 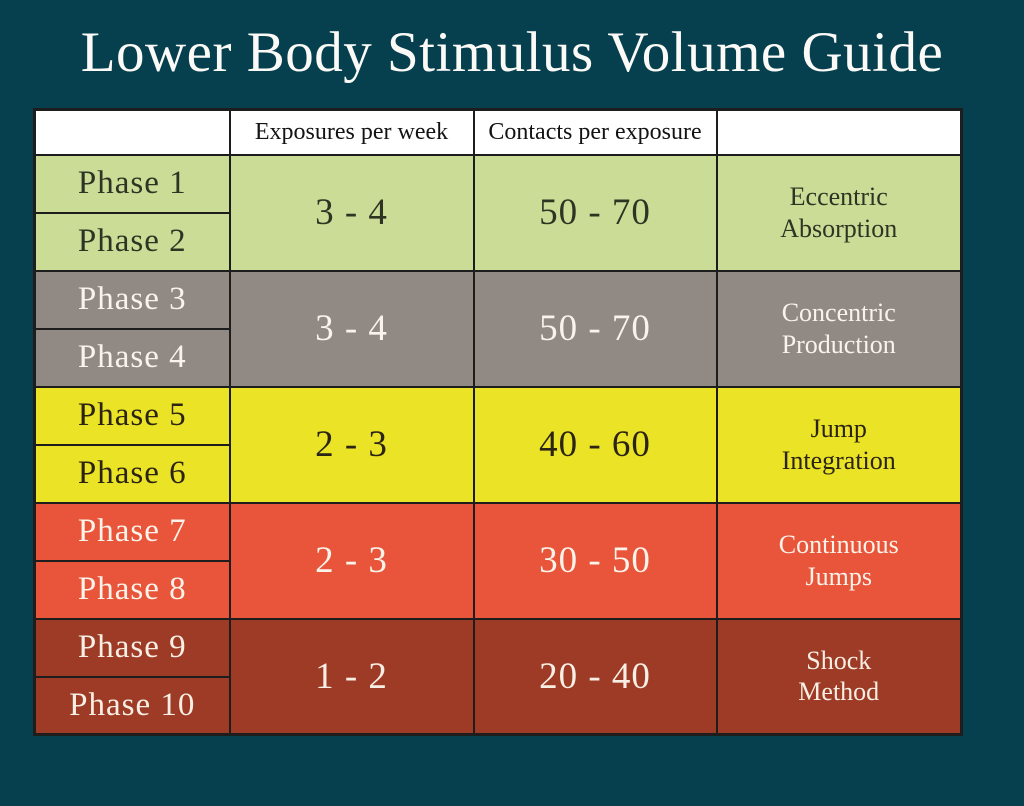 What do you see at coordinates (595, 560) in the screenshot?
I see `group-4-contacts-cell: 30 - 50` at bounding box center [595, 560].